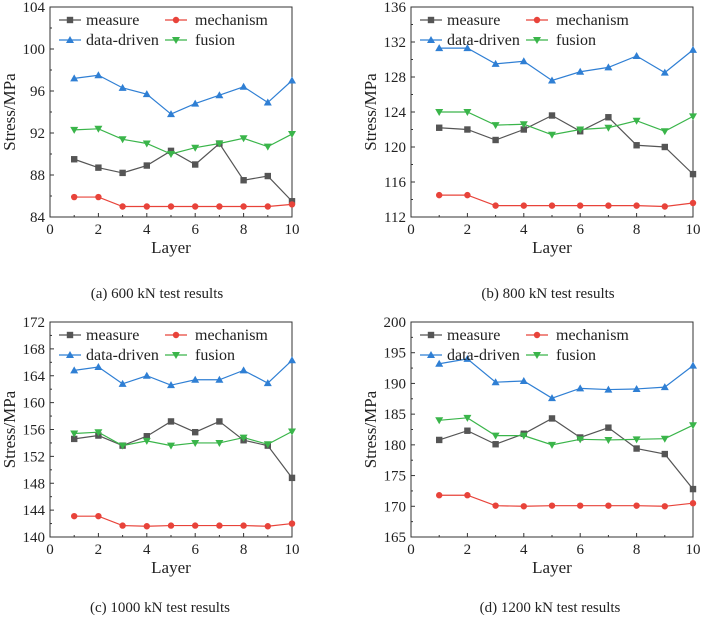 The image size is (708, 617). Describe the element at coordinates (157, 294) in the screenshot. I see `panel-caption: (a) 600 kN test results` at that location.